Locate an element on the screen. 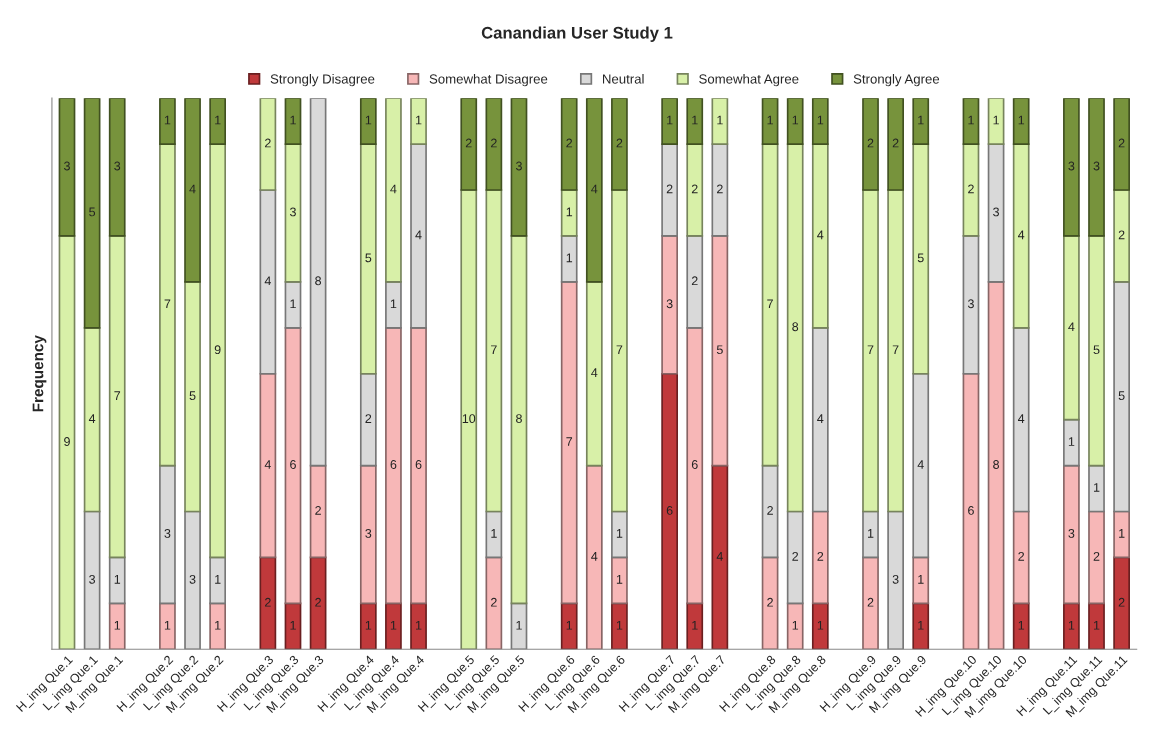  legend-label: Neutral is located at coordinates (623, 78).